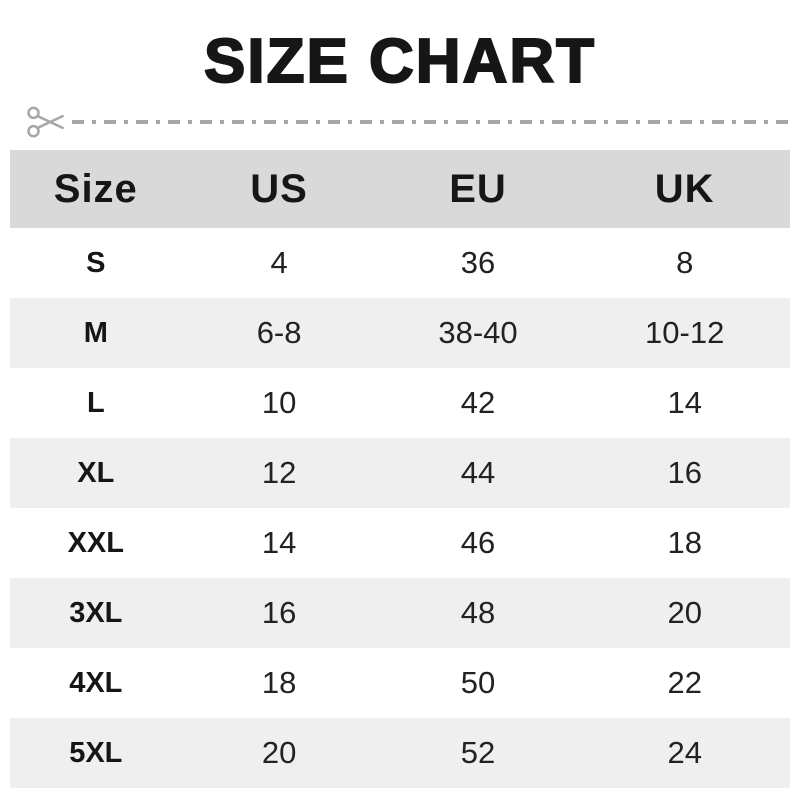 This screenshot has height=800, width=800. What do you see at coordinates (279, 188) in the screenshot?
I see `header-us: US` at bounding box center [279, 188].